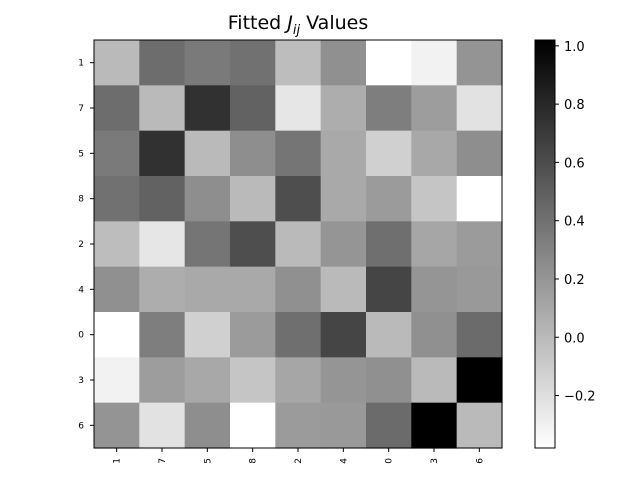  What do you see at coordinates (574, 163) in the screenshot?
I see `colorbar-tick-label: 0.6` at bounding box center [574, 163].